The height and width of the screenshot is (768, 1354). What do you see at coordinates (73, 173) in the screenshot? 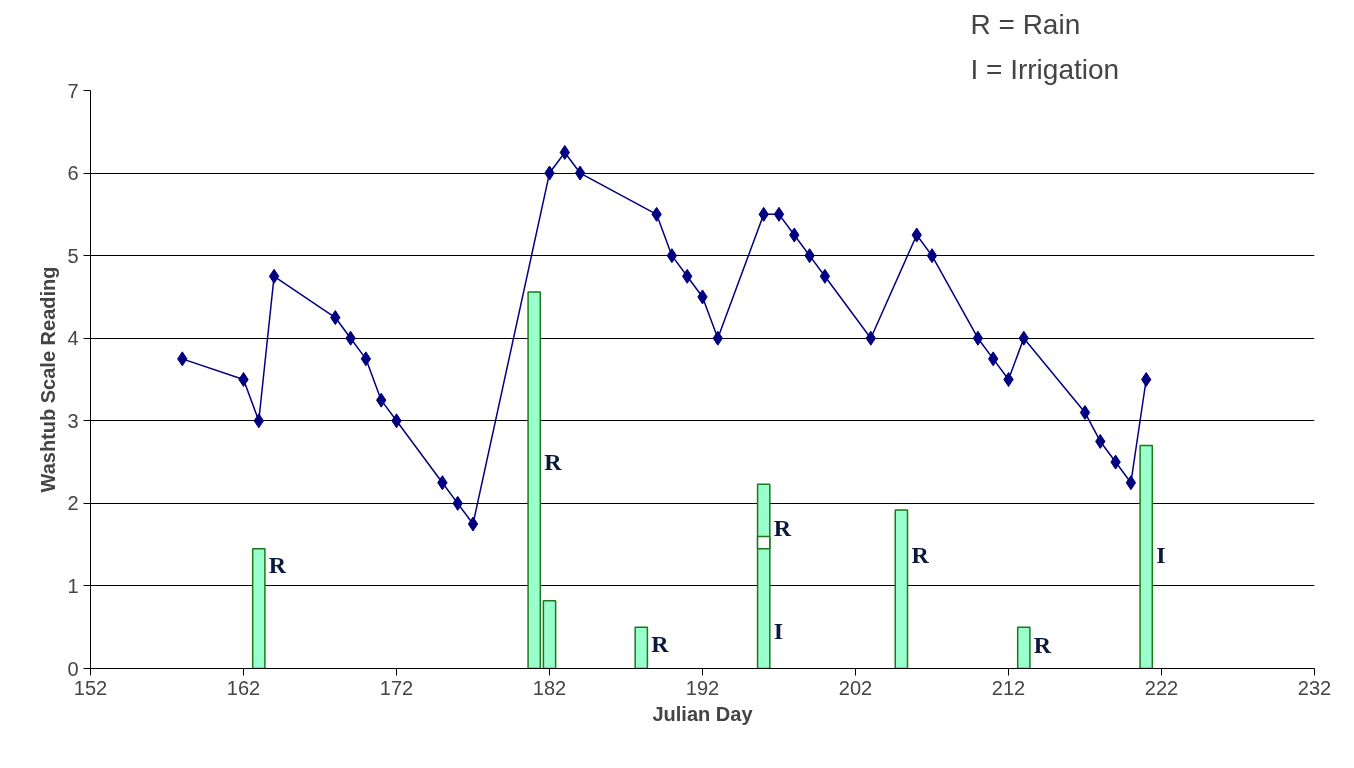
I see `y-tick-label: 6` at bounding box center [73, 173].